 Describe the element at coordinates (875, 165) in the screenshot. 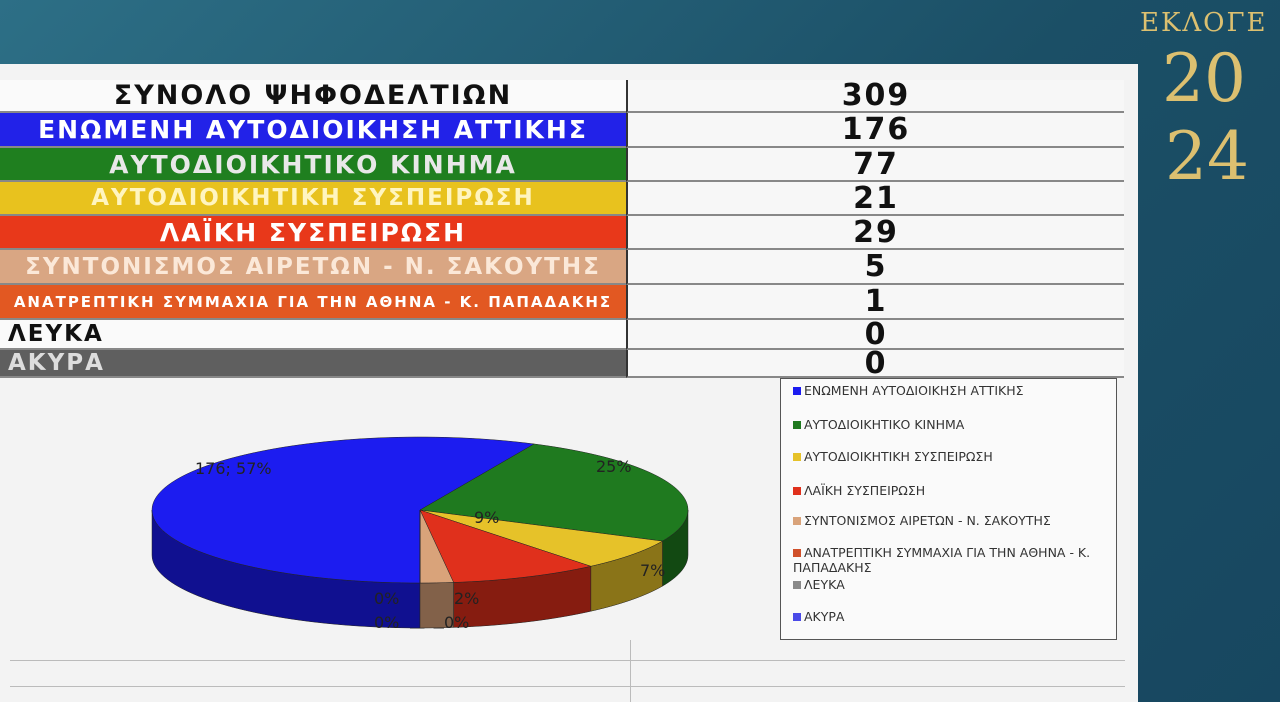

I see `vote-count: 77` at that location.